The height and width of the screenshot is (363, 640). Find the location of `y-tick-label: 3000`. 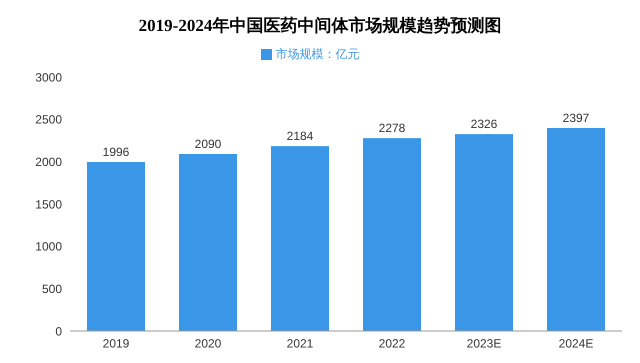

y-tick-label: 3000 is located at coordinates (48, 77).